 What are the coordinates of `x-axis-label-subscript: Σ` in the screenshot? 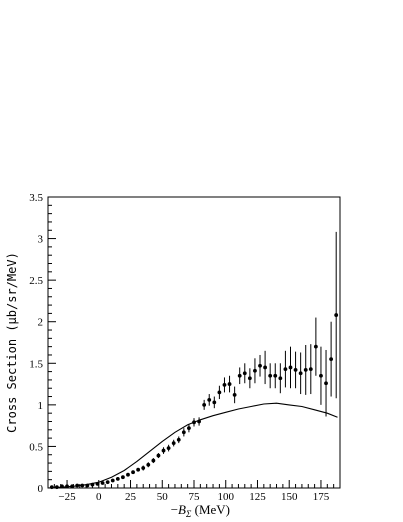 It's located at (188, 514).